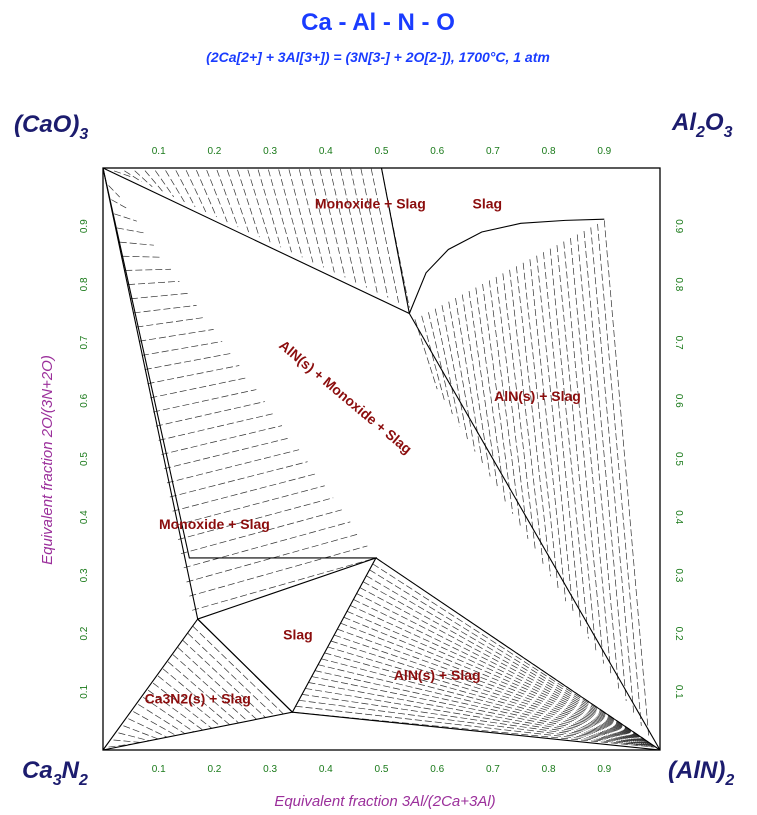 The image size is (757, 815). What do you see at coordinates (437, 769) in the screenshot?
I see `x-tick-label-bottom: 0.6` at bounding box center [437, 769].